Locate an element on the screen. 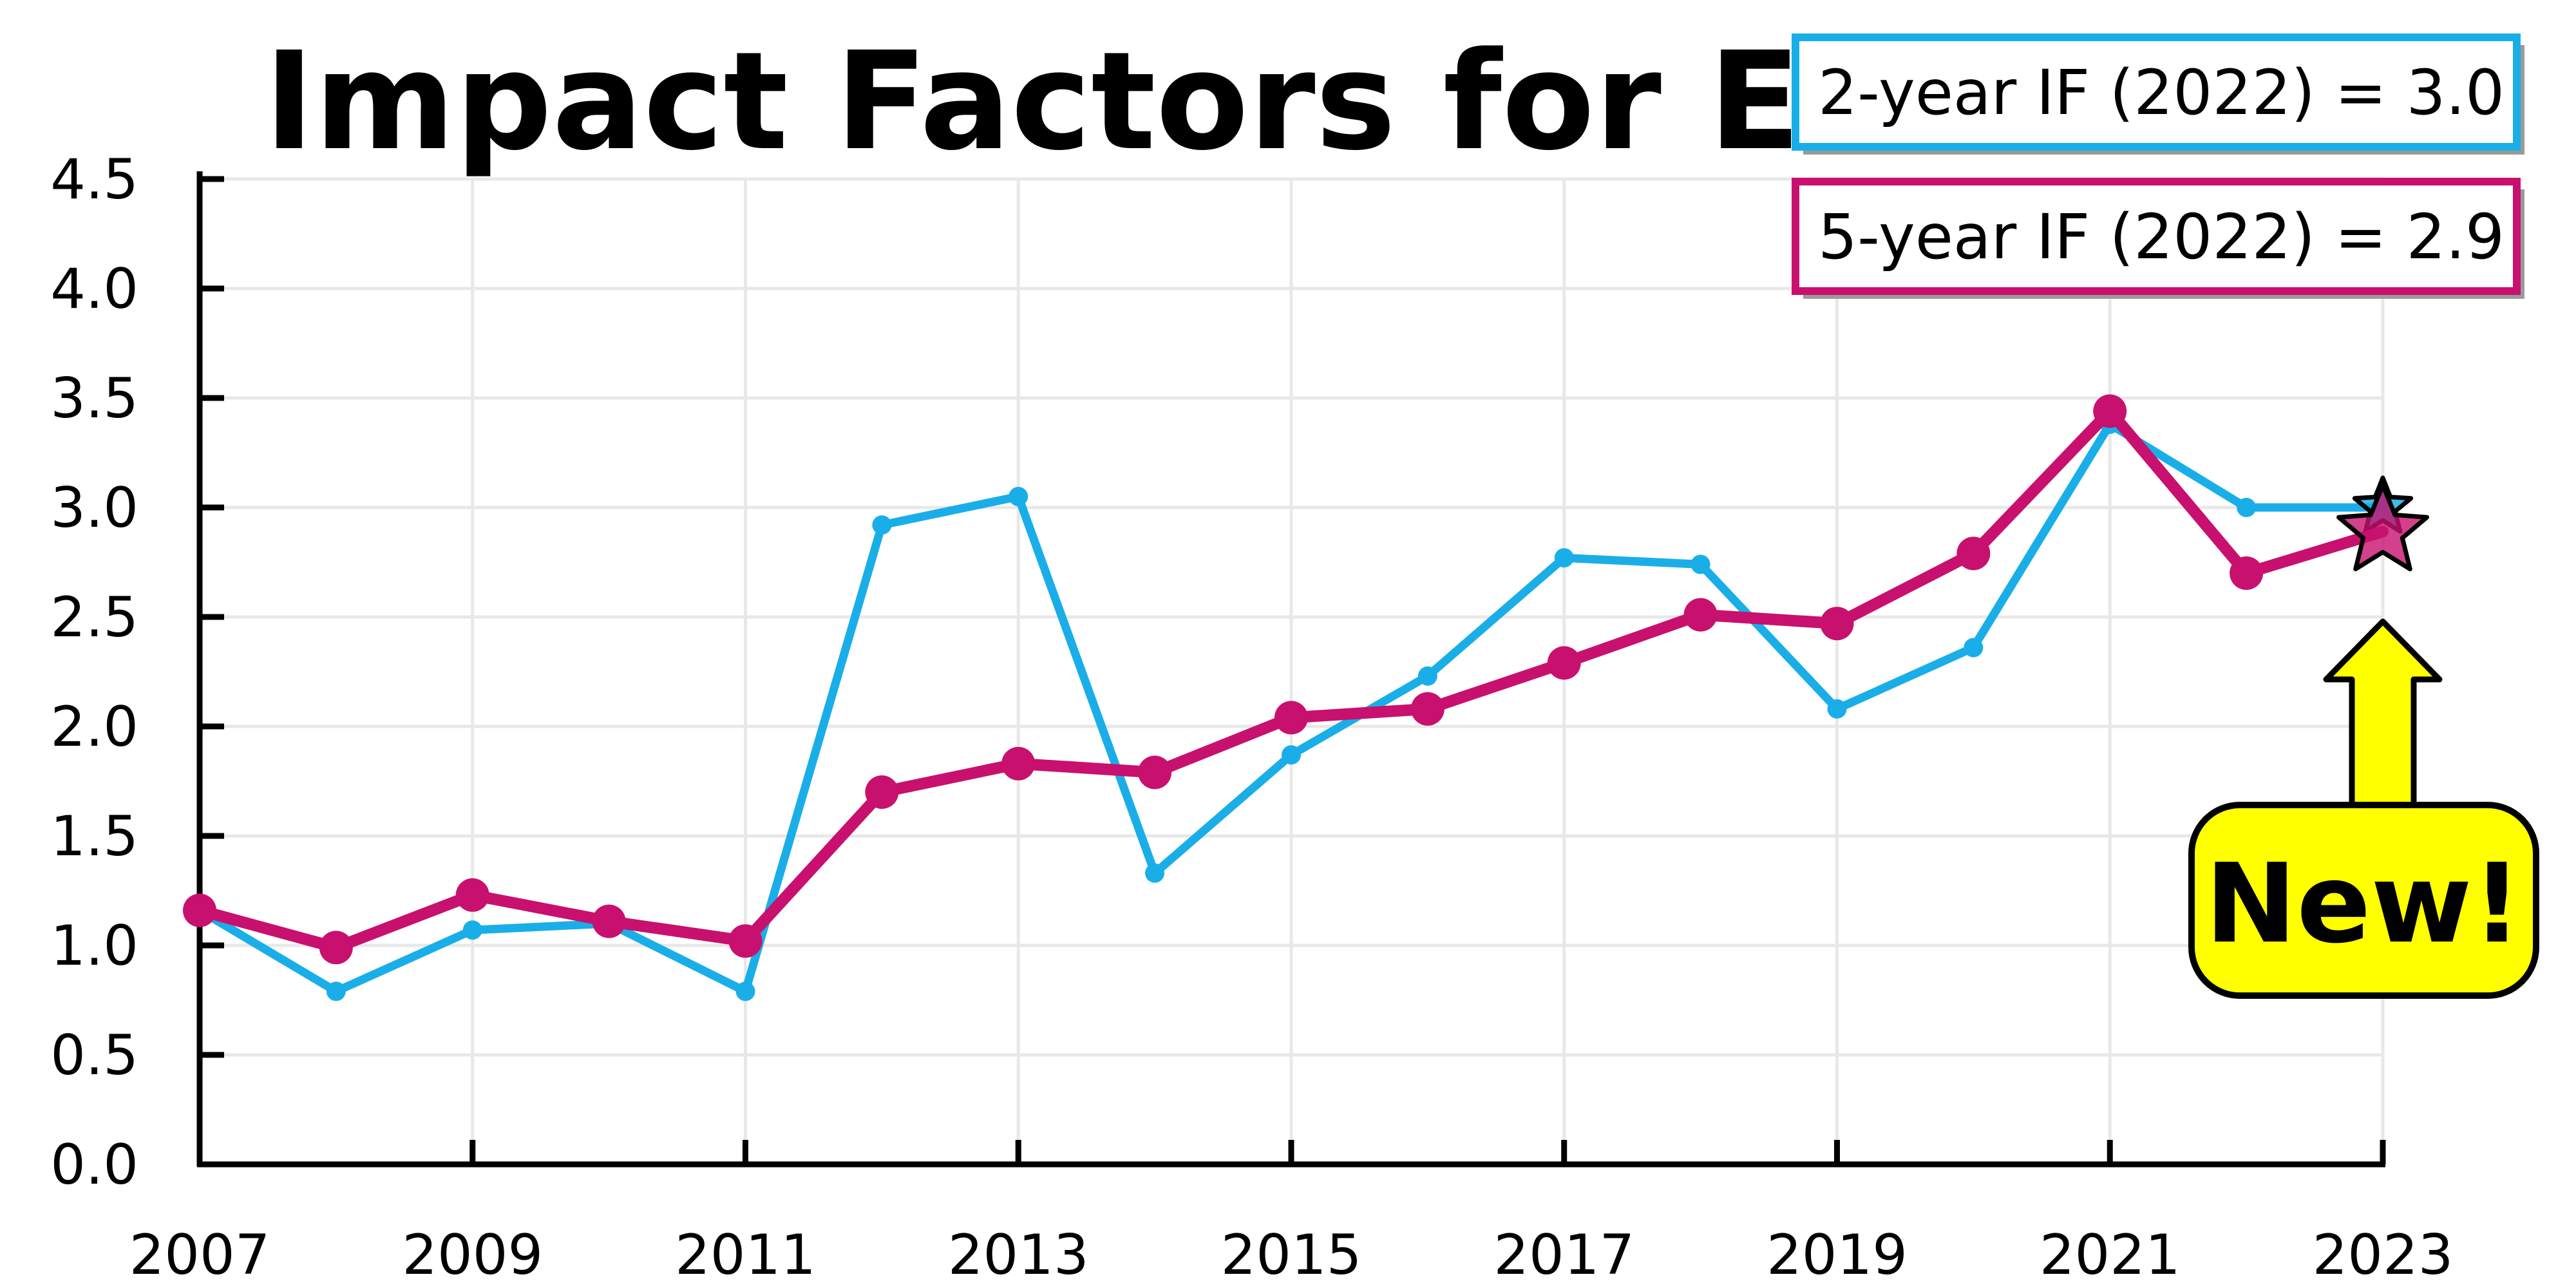 The width and height of the screenshot is (2576, 1288). legend-label: 5-year IF (2022) = 2.9 is located at coordinates (2161, 237).